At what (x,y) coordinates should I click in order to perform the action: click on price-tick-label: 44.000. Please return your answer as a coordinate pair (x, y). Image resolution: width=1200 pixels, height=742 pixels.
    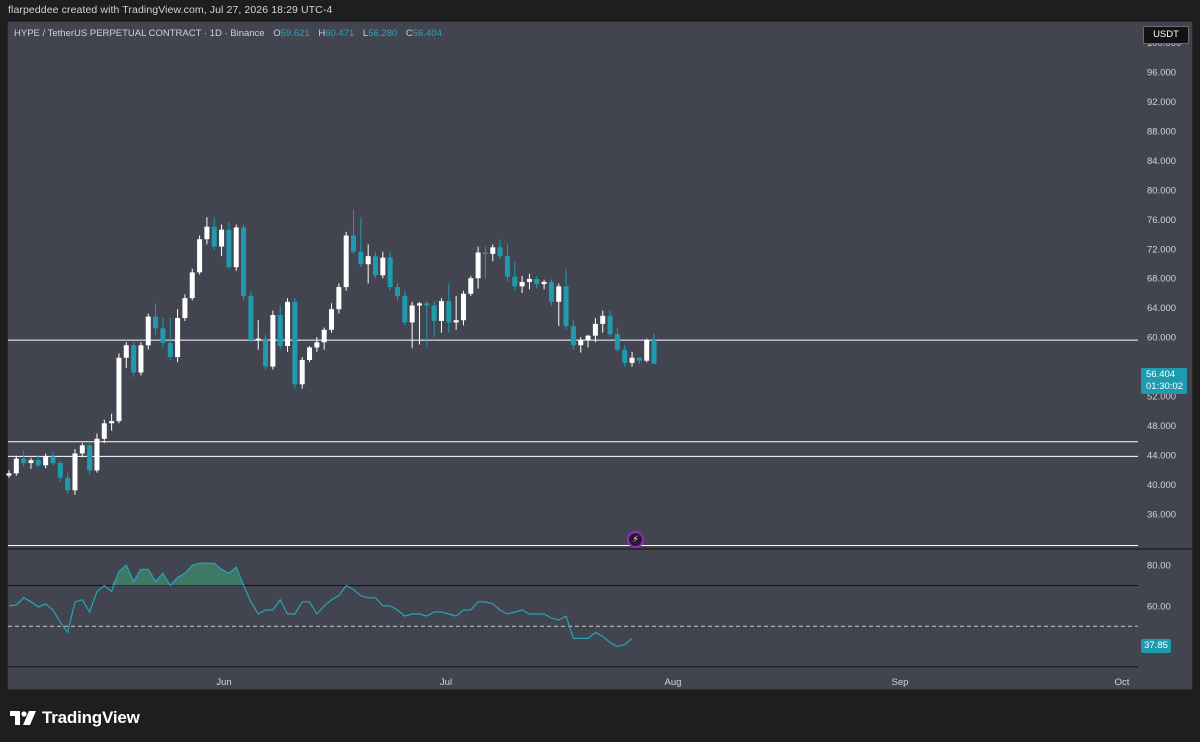
    Looking at the image, I should click on (1161, 455).